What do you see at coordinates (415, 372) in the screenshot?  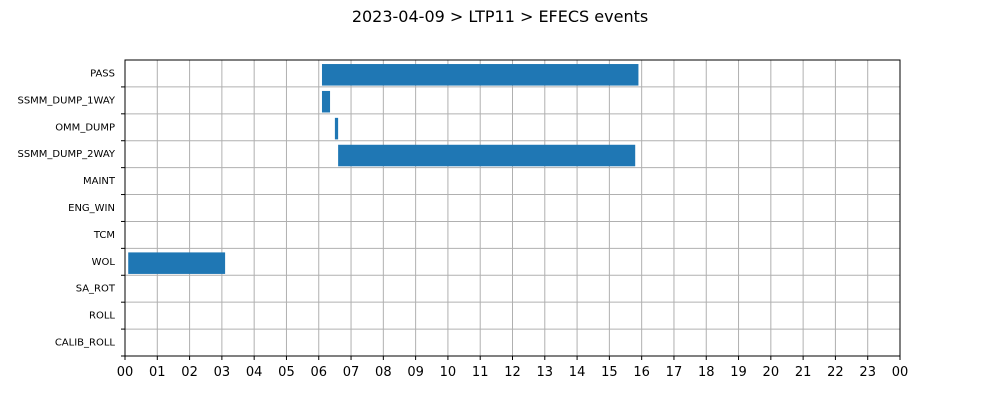 I see `x-tick-label: 09` at bounding box center [415, 372].